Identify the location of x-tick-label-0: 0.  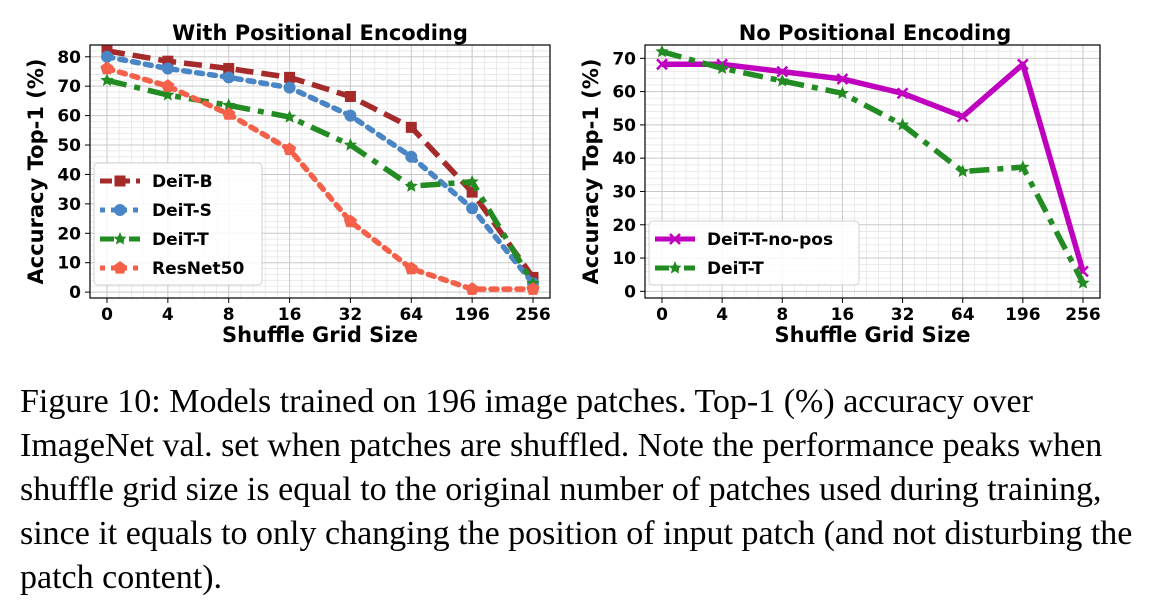
(662, 315).